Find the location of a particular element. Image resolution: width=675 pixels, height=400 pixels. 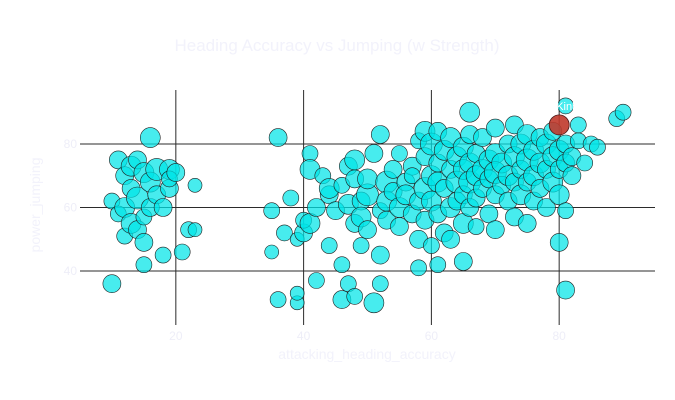

y-tick-label: 60 is located at coordinates (71, 208).